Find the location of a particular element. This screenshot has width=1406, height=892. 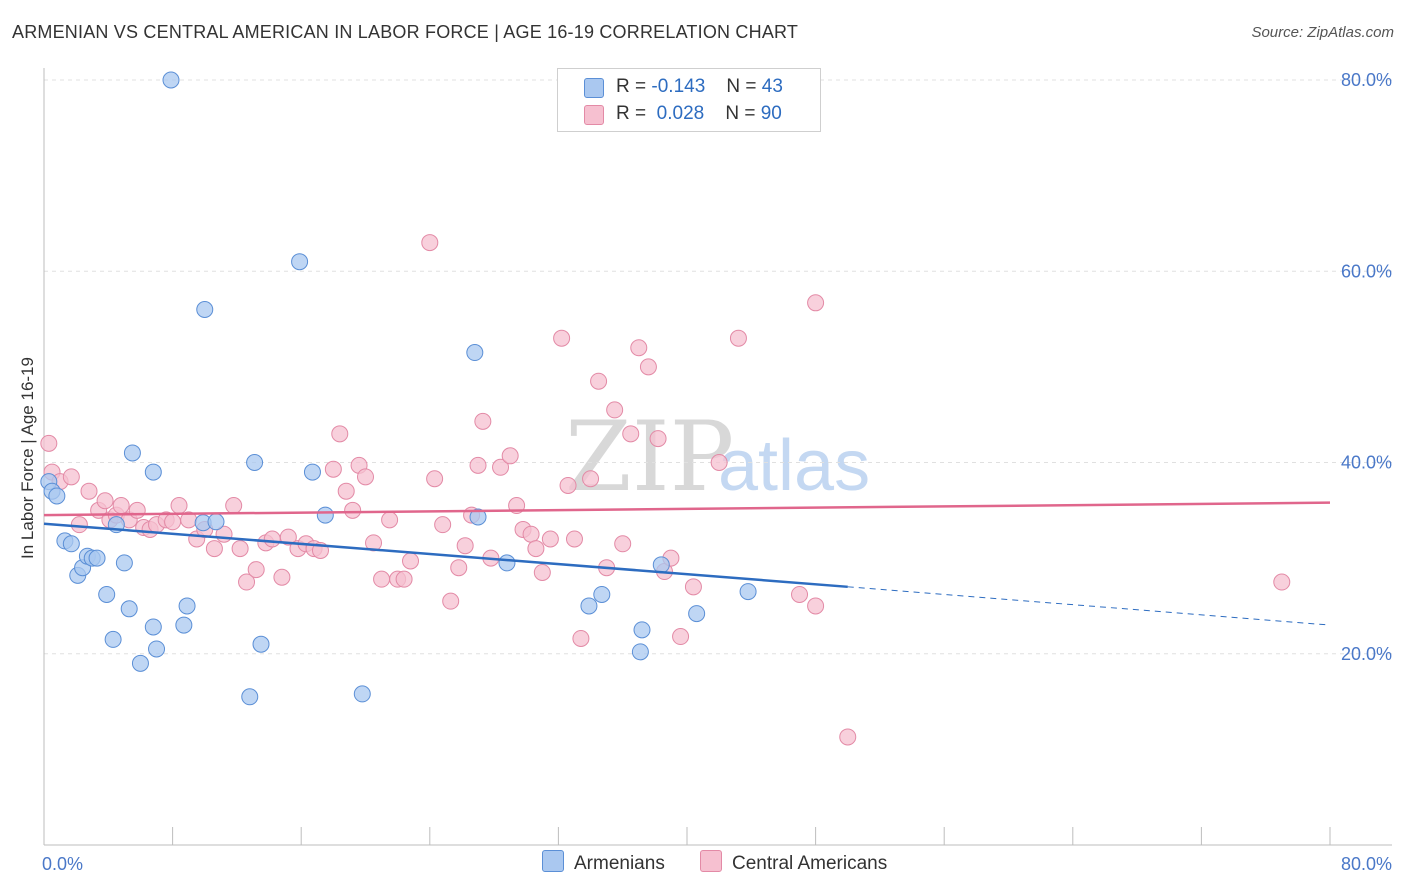

legend-r-value-armenians: -0.143 is located at coordinates (678, 86).